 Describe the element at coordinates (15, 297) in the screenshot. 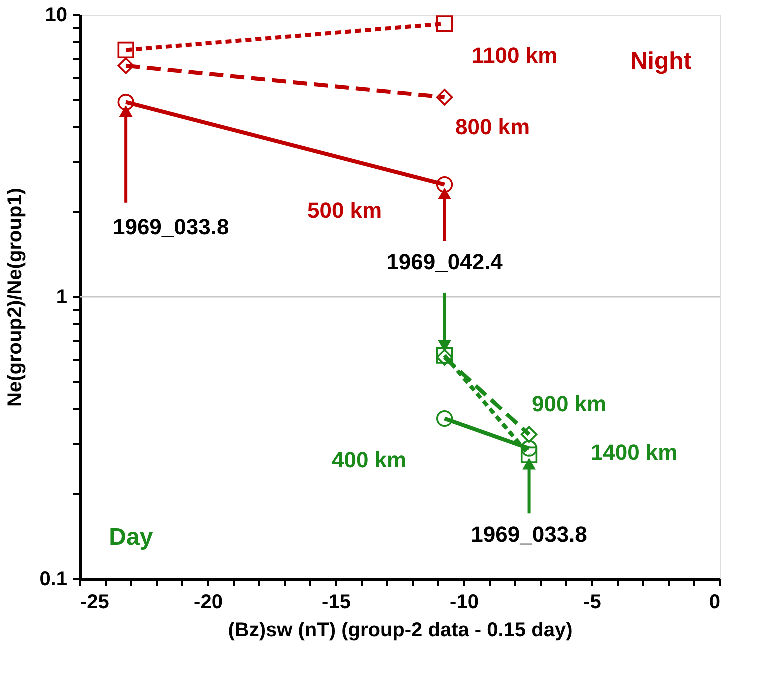

I see `y-axis-title: Ne(group2)/Ne(group1)` at that location.